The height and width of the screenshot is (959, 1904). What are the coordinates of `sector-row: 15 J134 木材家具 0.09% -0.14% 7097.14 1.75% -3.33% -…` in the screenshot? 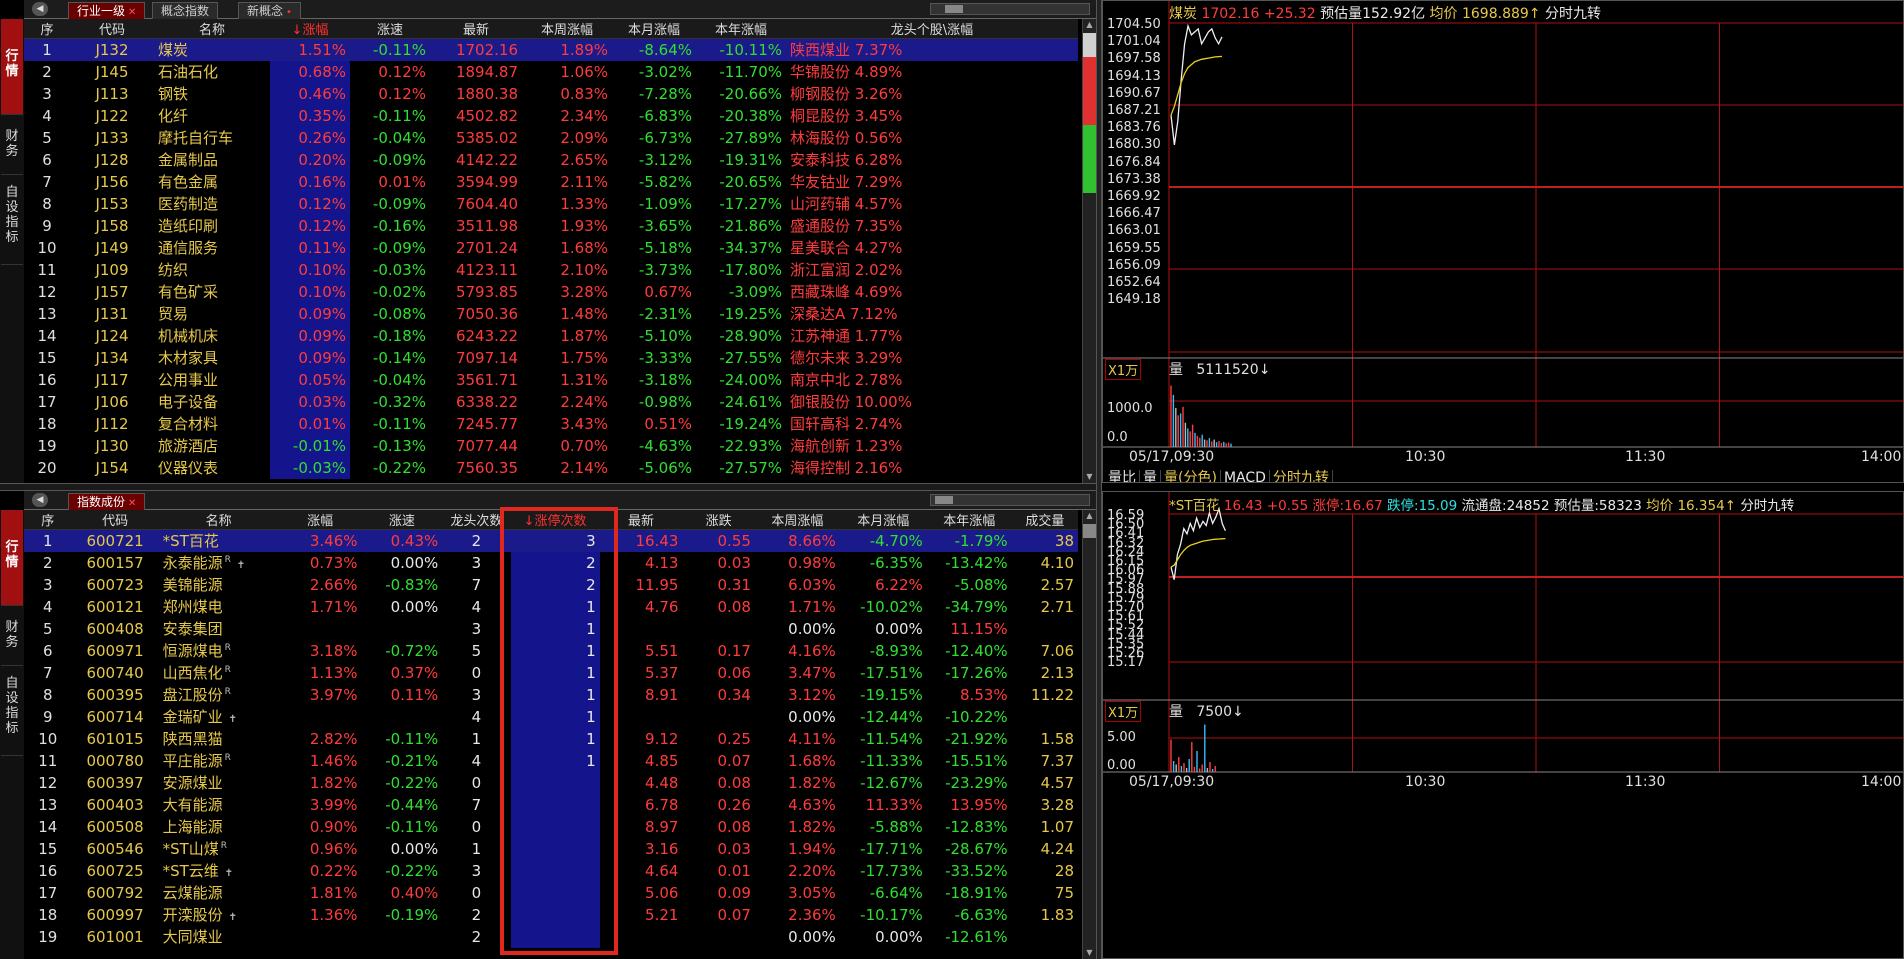 It's located at (551, 357).